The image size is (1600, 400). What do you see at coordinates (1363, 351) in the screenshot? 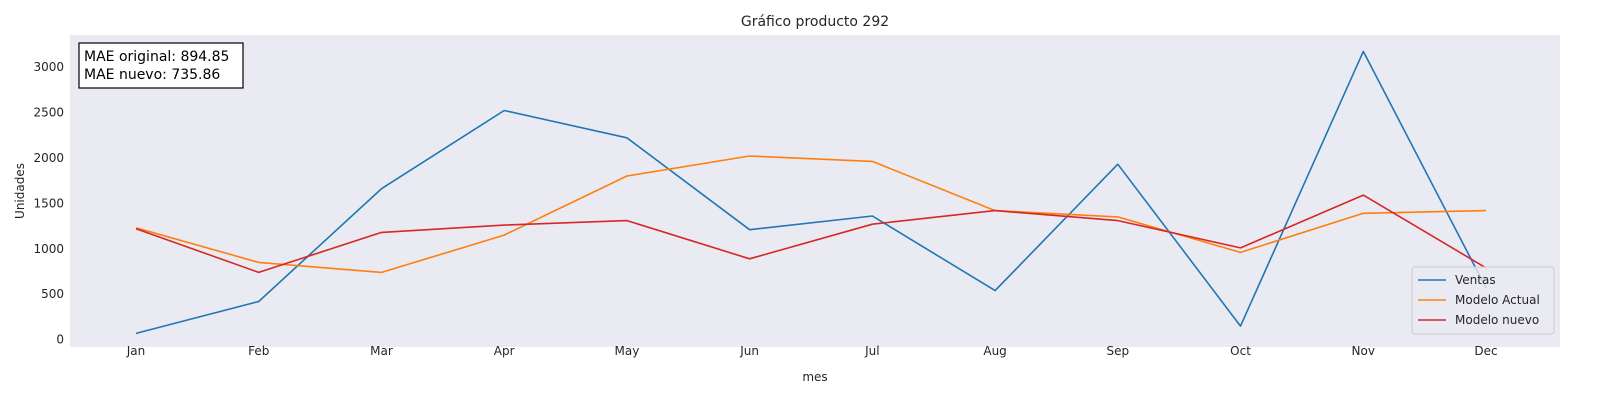
I see `x-tick-label: Nov` at bounding box center [1363, 351].